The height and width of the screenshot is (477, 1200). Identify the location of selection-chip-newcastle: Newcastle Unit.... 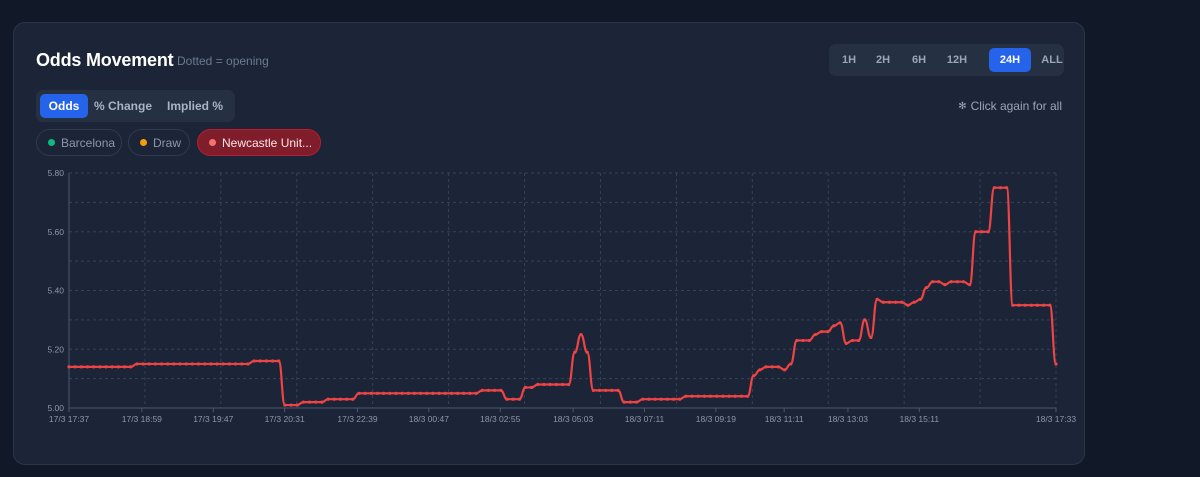
(259, 142).